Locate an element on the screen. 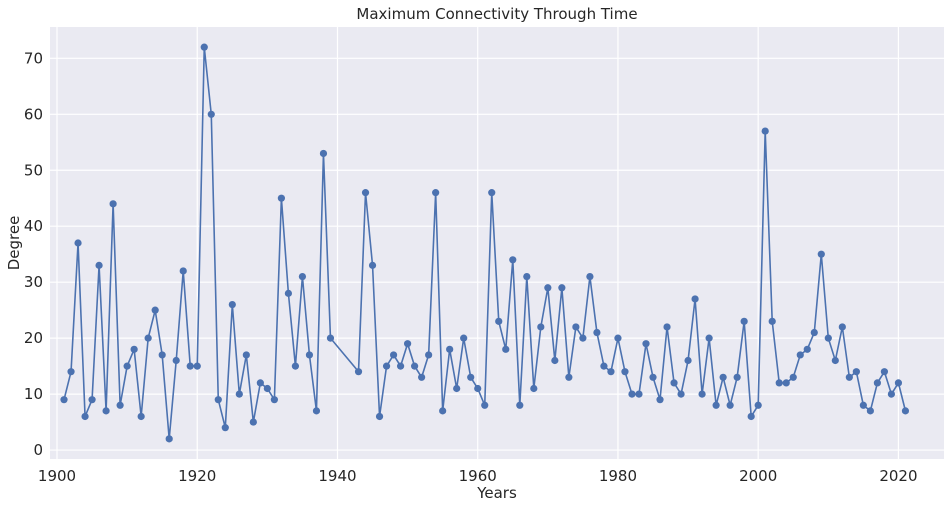 The width and height of the screenshot is (951, 507). y-tick-label: 70 is located at coordinates (33, 58).